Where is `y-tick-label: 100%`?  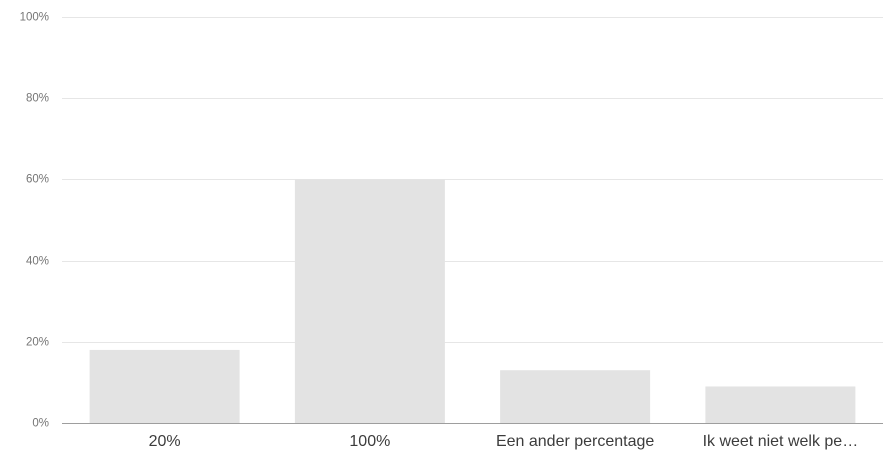
y-tick-label: 100% is located at coordinates (34, 18).